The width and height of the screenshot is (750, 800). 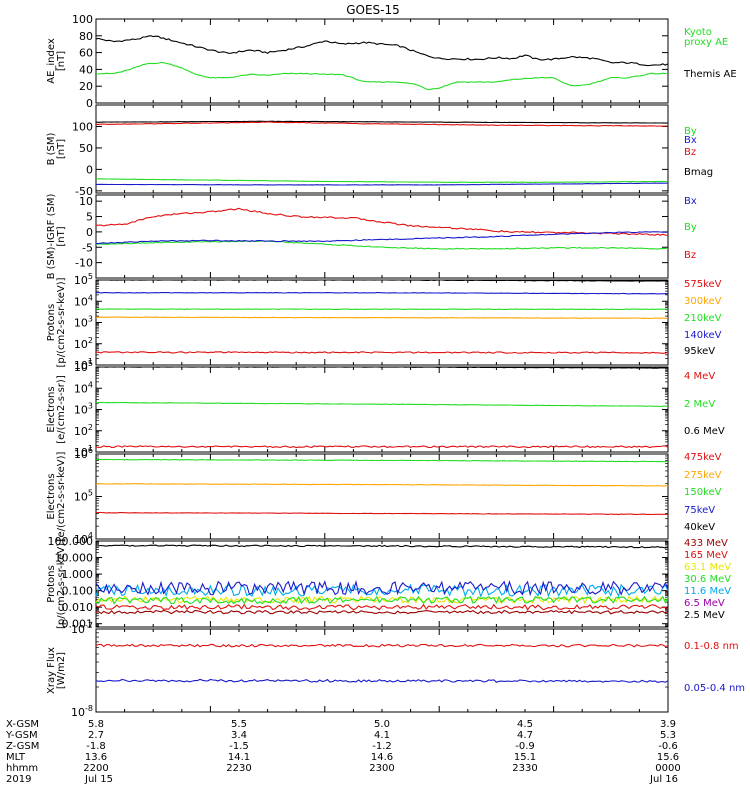 I want to click on time-axis-value: -0.9, so click(x=525, y=746).